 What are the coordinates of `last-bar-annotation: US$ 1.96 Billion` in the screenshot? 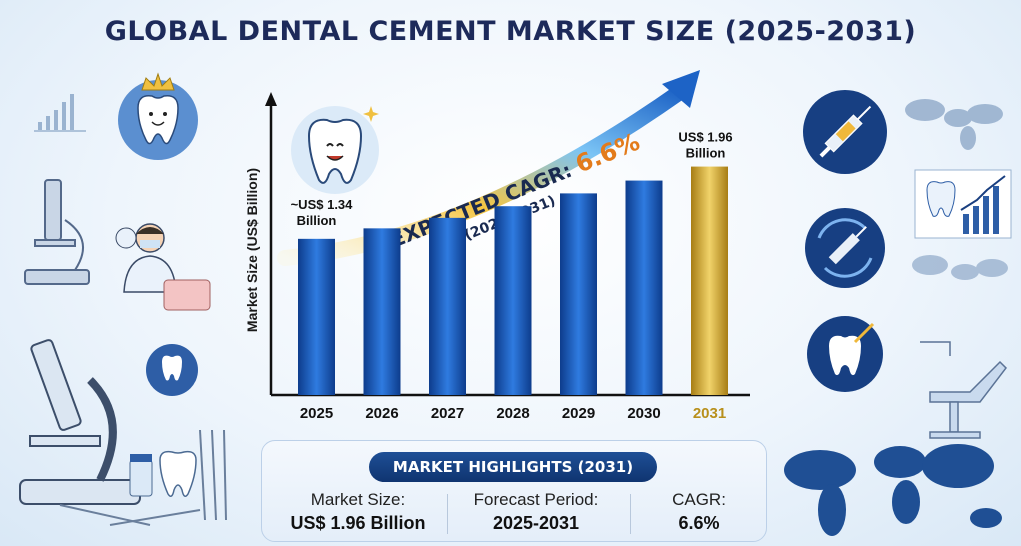 It's located at (705, 145).